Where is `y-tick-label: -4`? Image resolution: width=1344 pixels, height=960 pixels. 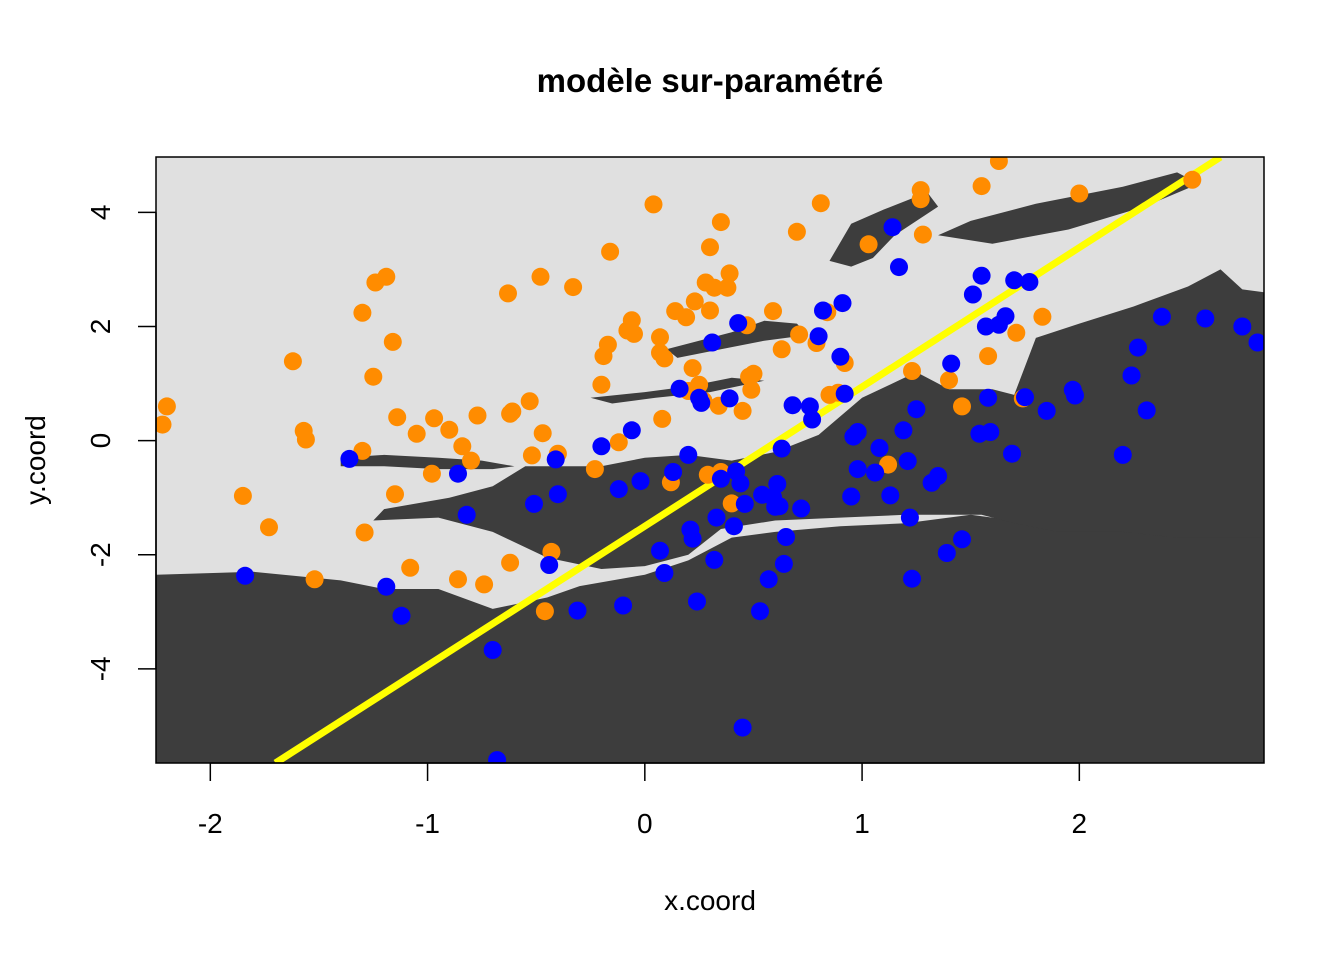 y-tick-label: -4 is located at coordinates (100, 668).